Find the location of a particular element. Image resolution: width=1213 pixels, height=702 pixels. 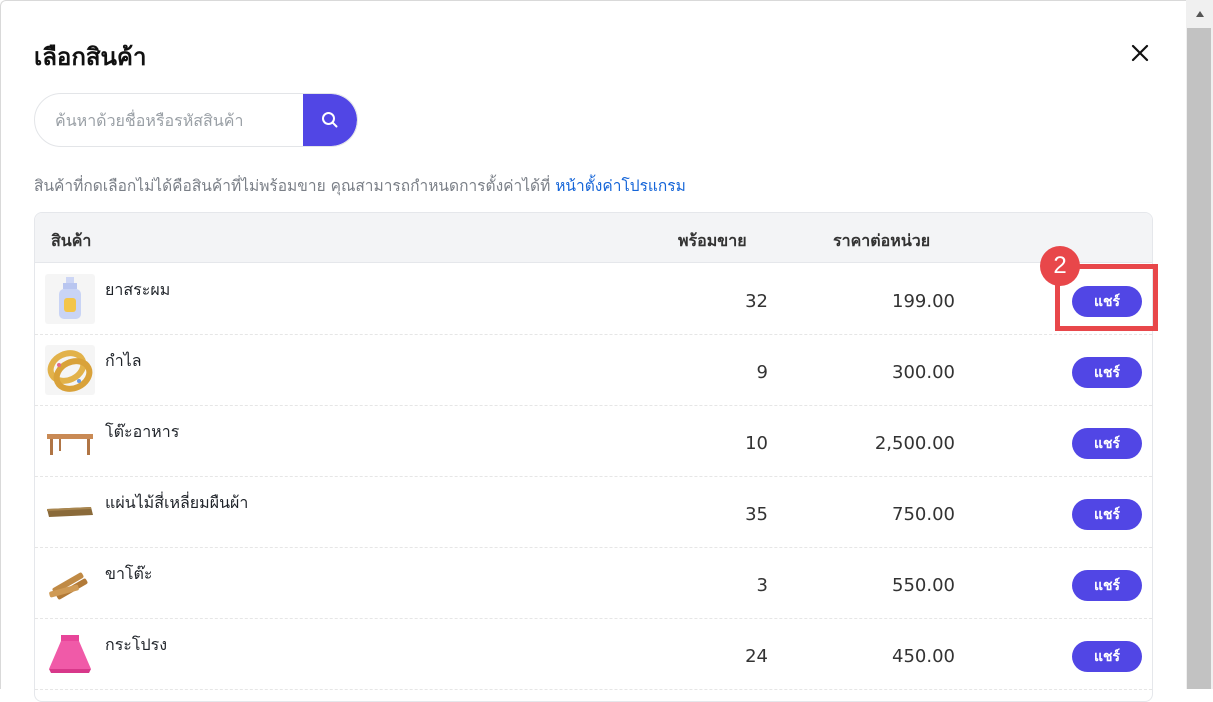

search-input is located at coordinates (170, 120).